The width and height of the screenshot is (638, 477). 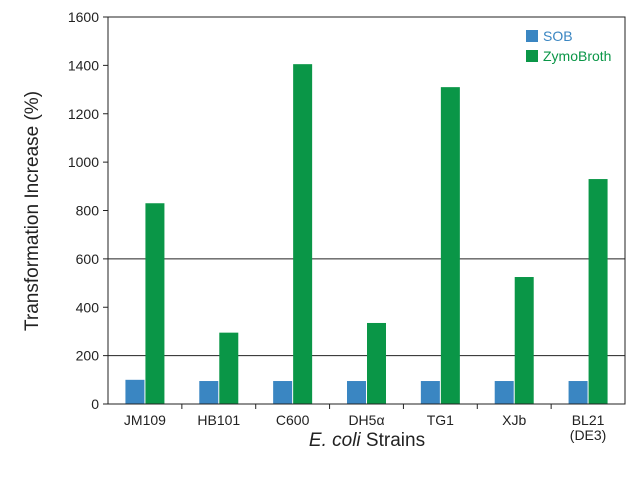 What do you see at coordinates (335, 440) in the screenshot?
I see `x-axis-title-italic: E. coli` at bounding box center [335, 440].